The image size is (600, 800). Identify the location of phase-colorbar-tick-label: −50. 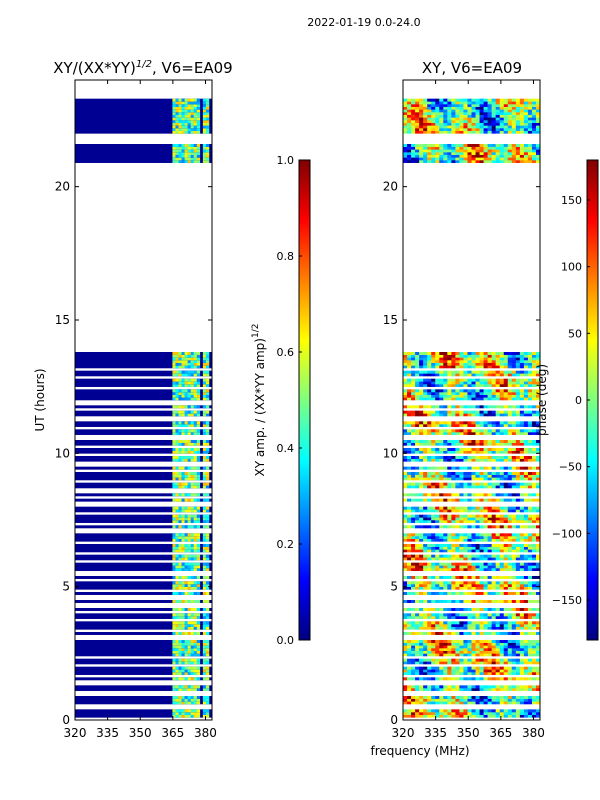
(570, 467).